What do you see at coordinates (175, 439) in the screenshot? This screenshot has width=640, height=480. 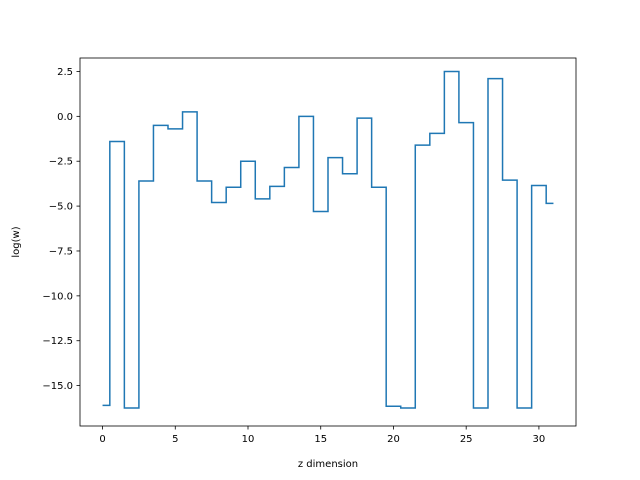 I see `x-tick-label: 5` at bounding box center [175, 439].